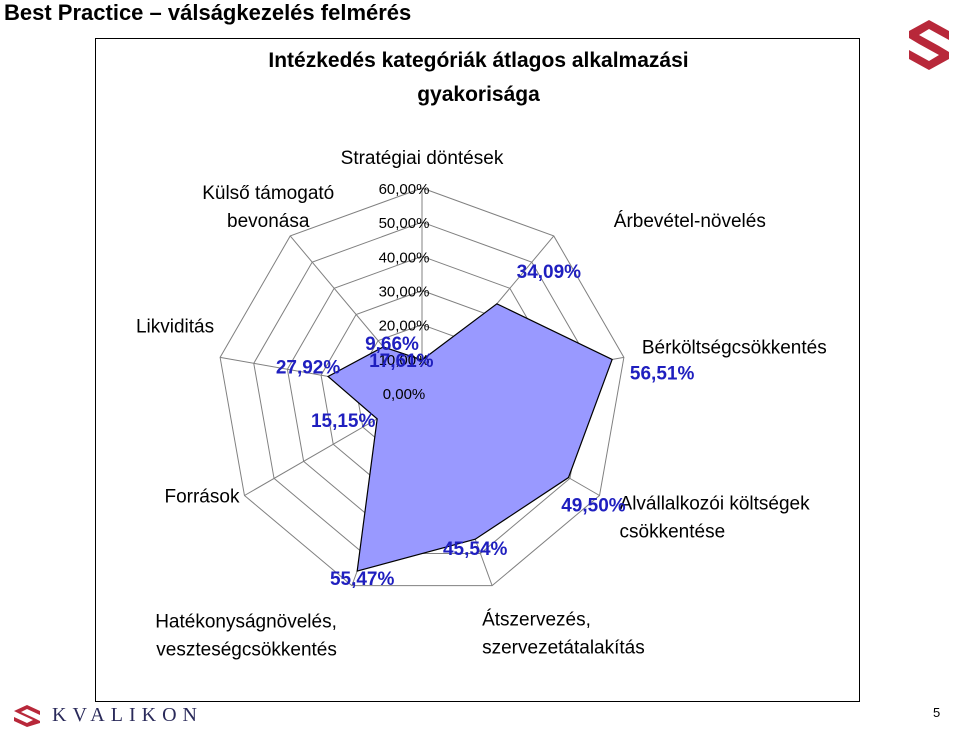 This screenshot has width=960, height=731. What do you see at coordinates (404, 394) in the screenshot?
I see `radar-tick-label: 0,00%` at bounding box center [404, 394].